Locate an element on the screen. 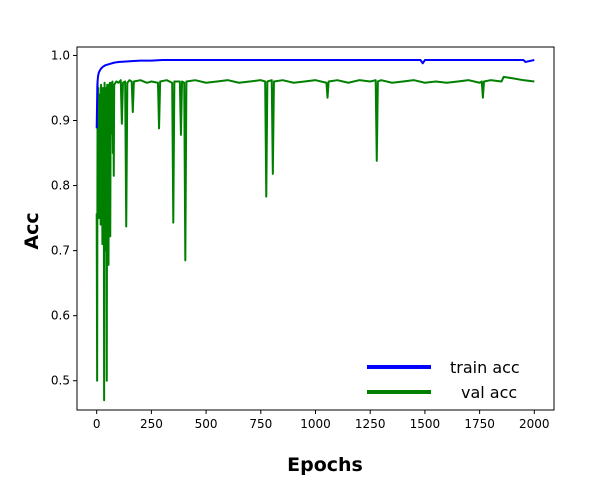  y-tick-label: 0.6 is located at coordinates (60, 316).